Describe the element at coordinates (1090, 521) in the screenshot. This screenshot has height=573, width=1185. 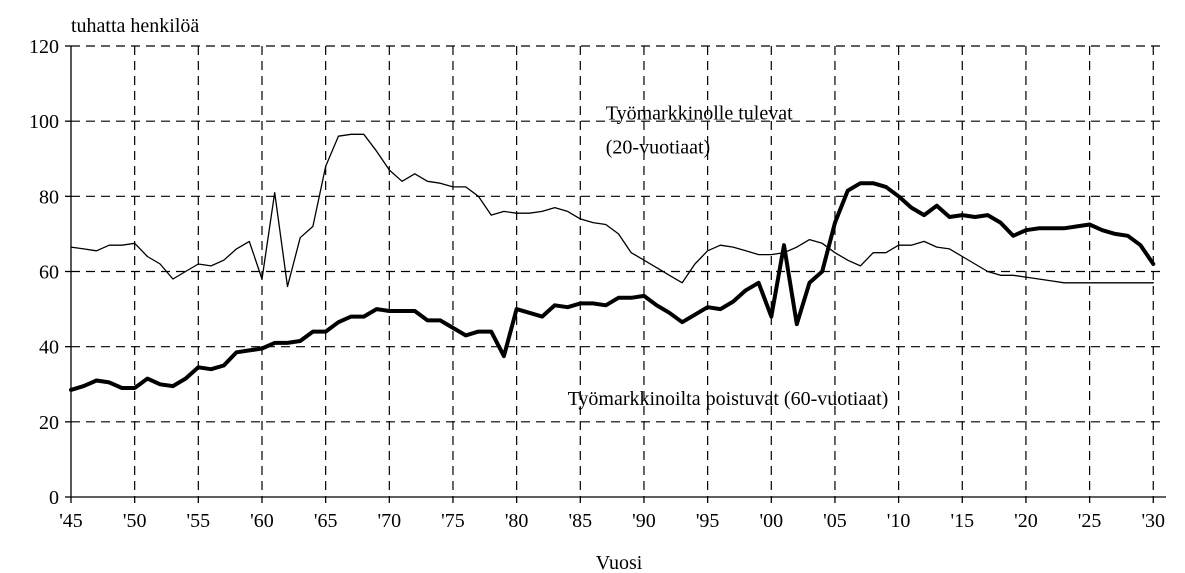
I see `x-tick-label-'25: '25` at that location.